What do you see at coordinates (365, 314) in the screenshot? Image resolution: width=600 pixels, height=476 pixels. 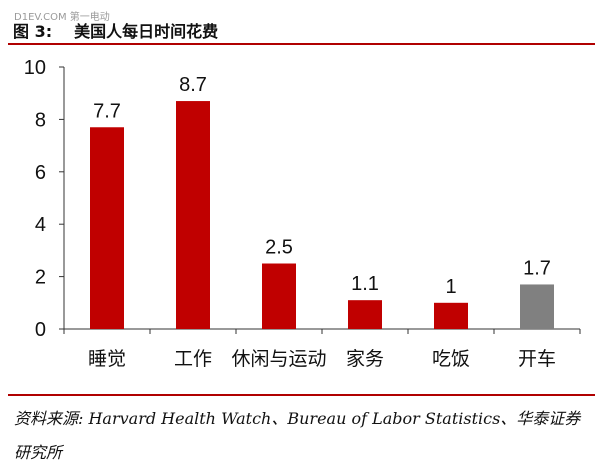 I see `bar-家务` at bounding box center [365, 314].